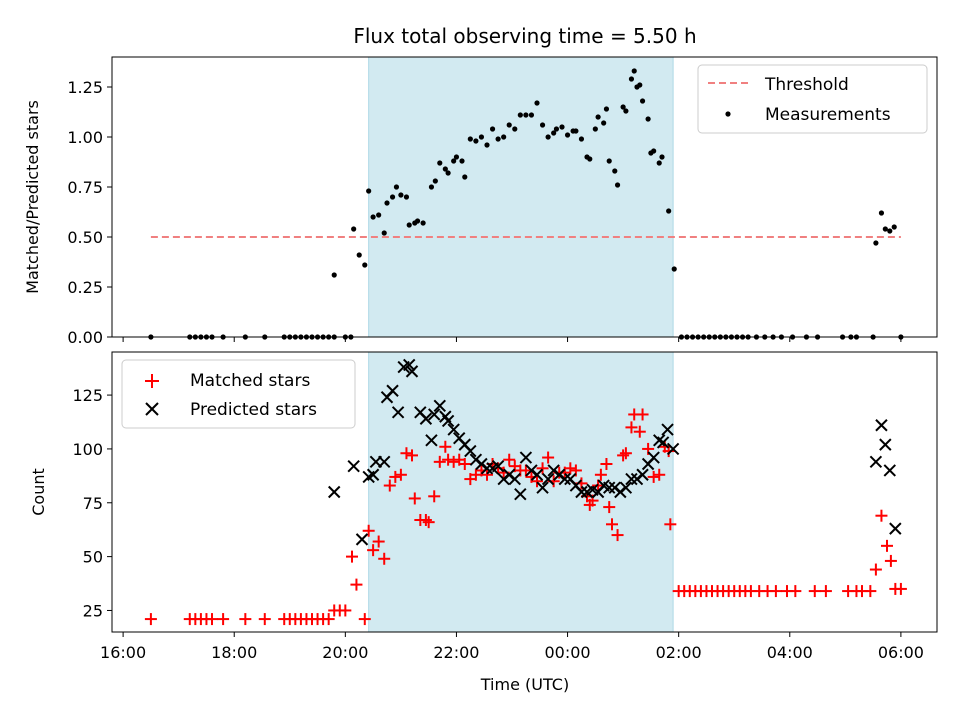 This screenshot has width=960, height=720. Describe the element at coordinates (521, 197) in the screenshot. I see `top-observing-window` at that location.